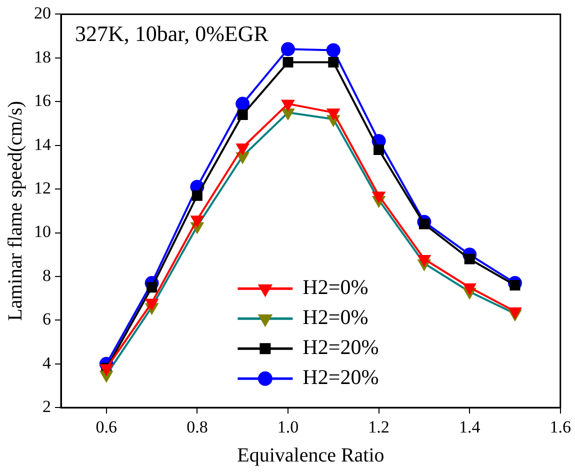 The width and height of the screenshot is (575, 472). What do you see at coordinates (42, 100) in the screenshot?
I see `y-tick-label: 16` at bounding box center [42, 100].